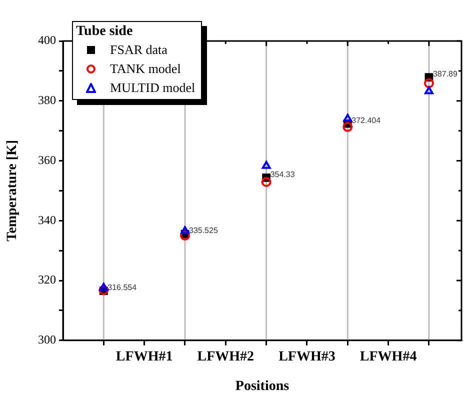  What do you see at coordinates (47, 40) in the screenshot?
I see `y-tick-label: 400` at bounding box center [47, 40].